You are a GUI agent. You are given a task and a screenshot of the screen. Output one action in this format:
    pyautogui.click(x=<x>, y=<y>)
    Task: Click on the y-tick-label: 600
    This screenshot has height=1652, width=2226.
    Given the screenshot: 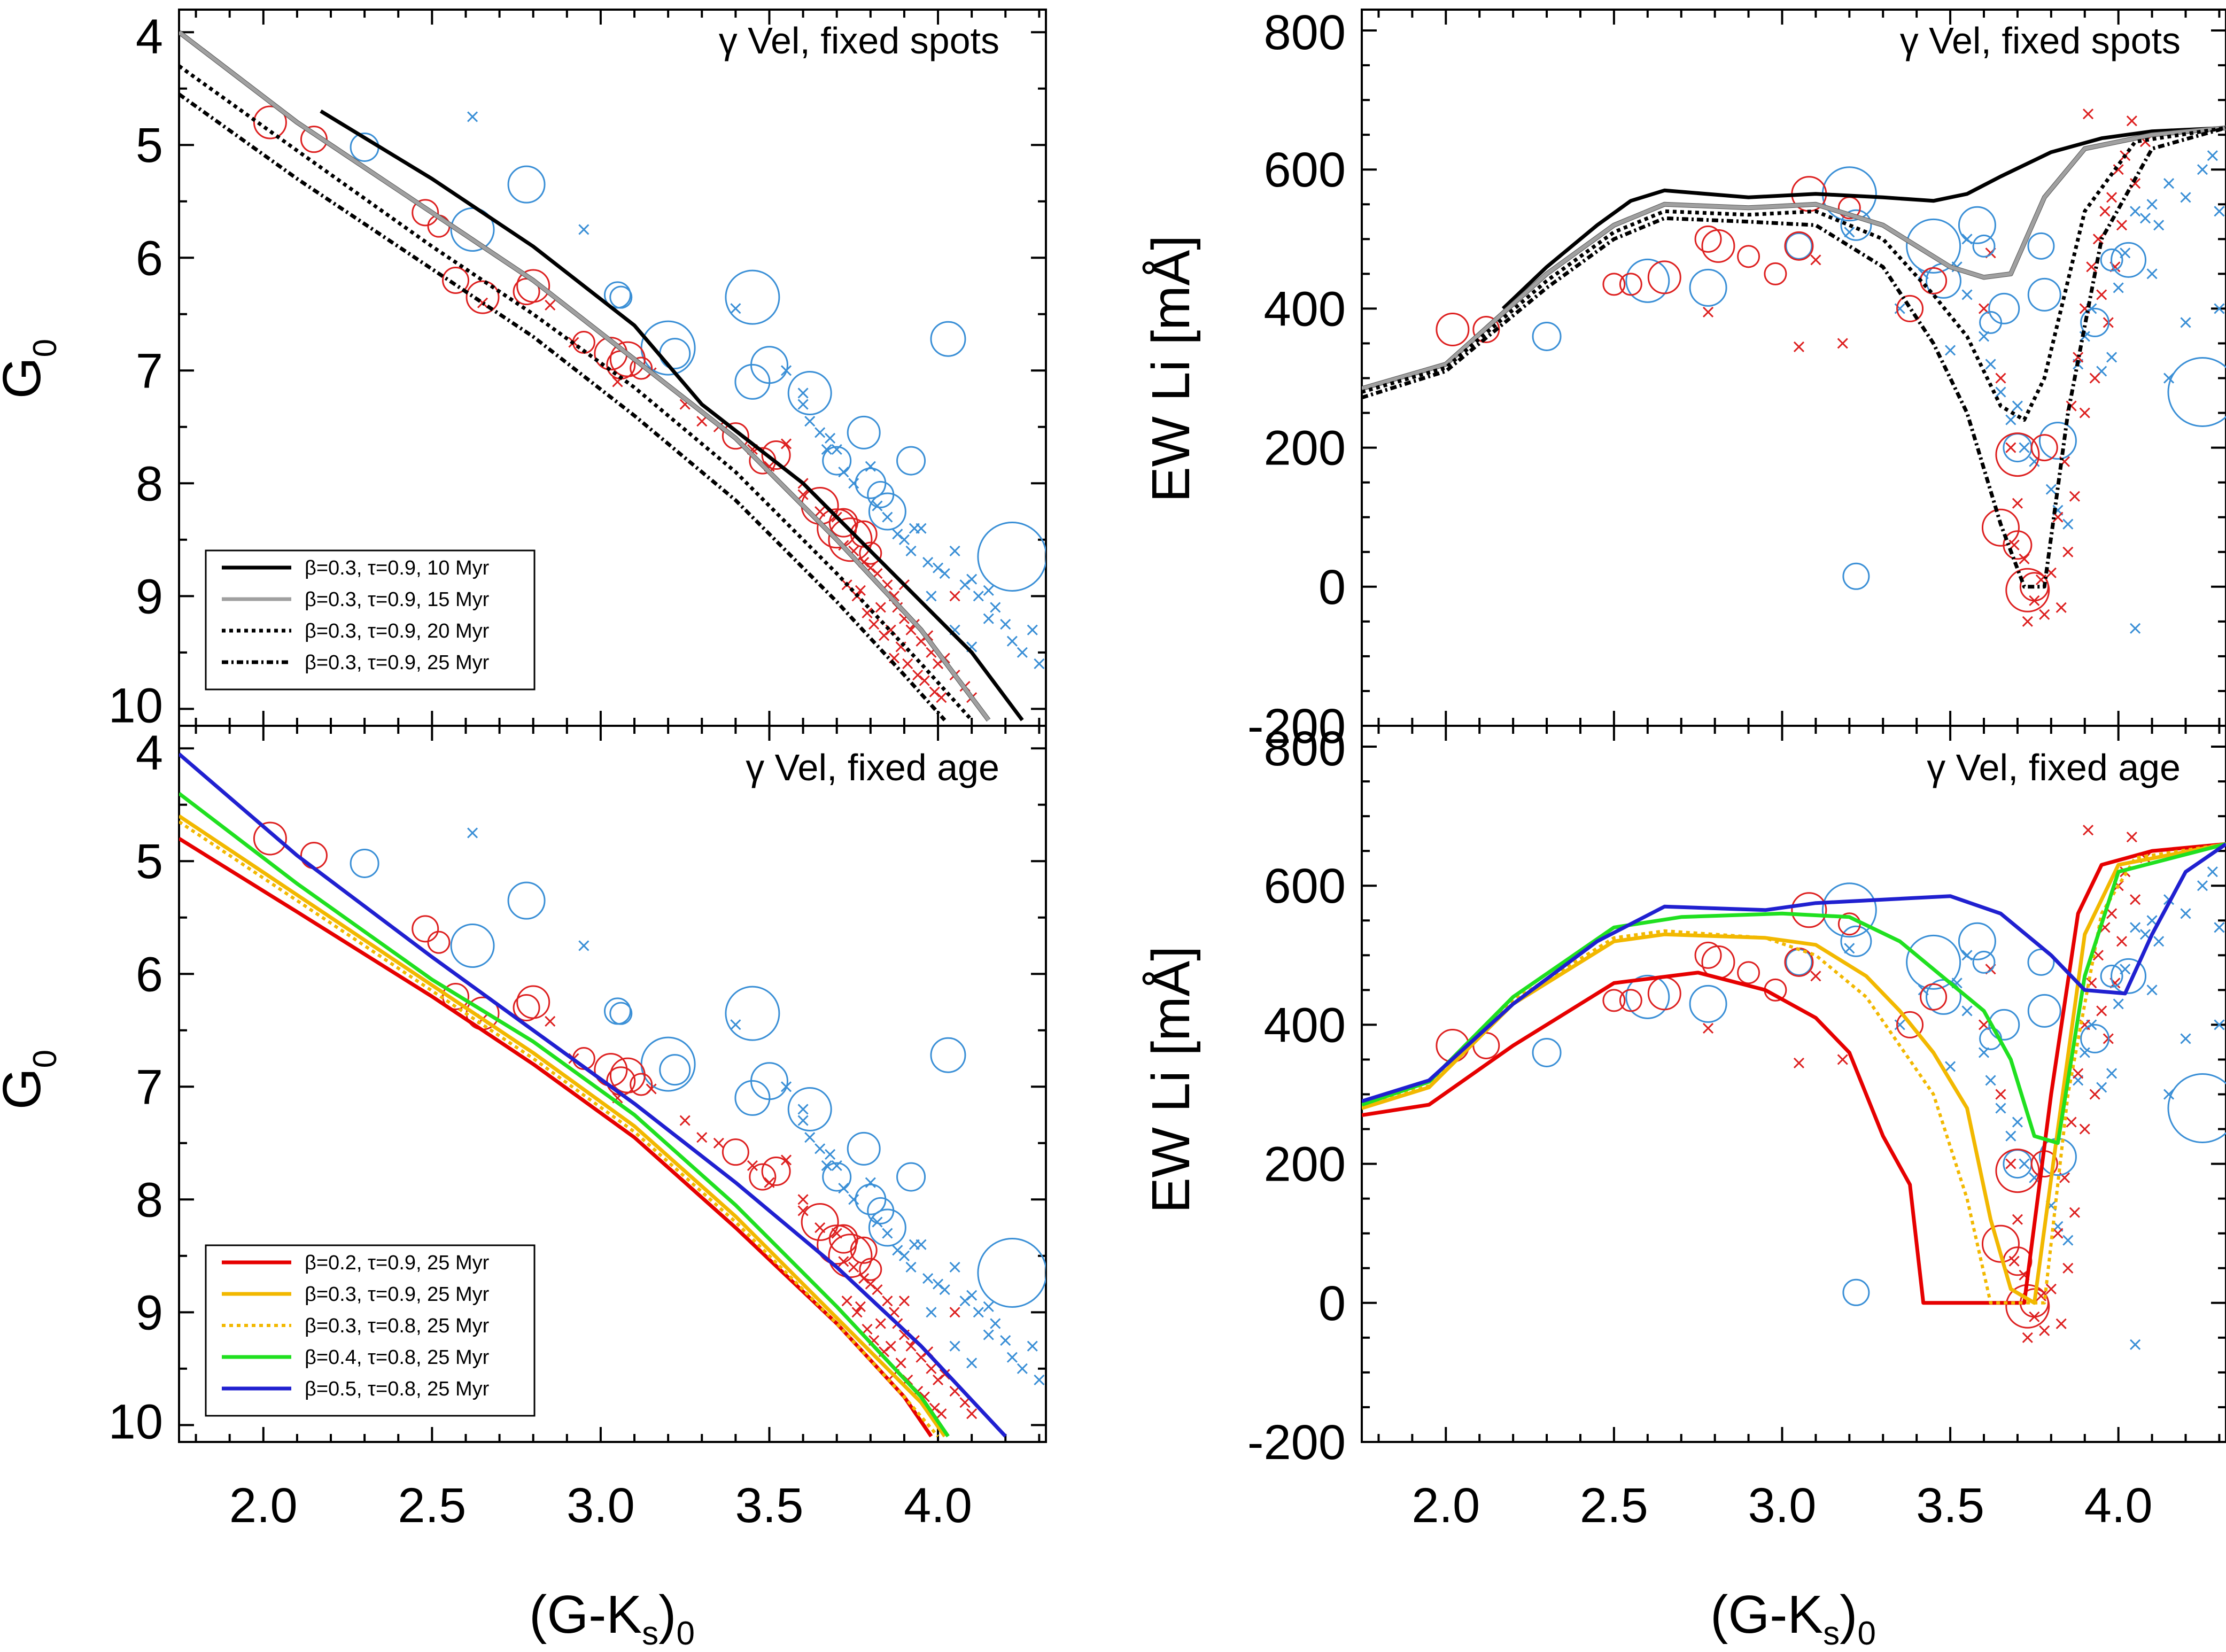 What is the action you would take?
    pyautogui.click(x=1305, y=886)
    